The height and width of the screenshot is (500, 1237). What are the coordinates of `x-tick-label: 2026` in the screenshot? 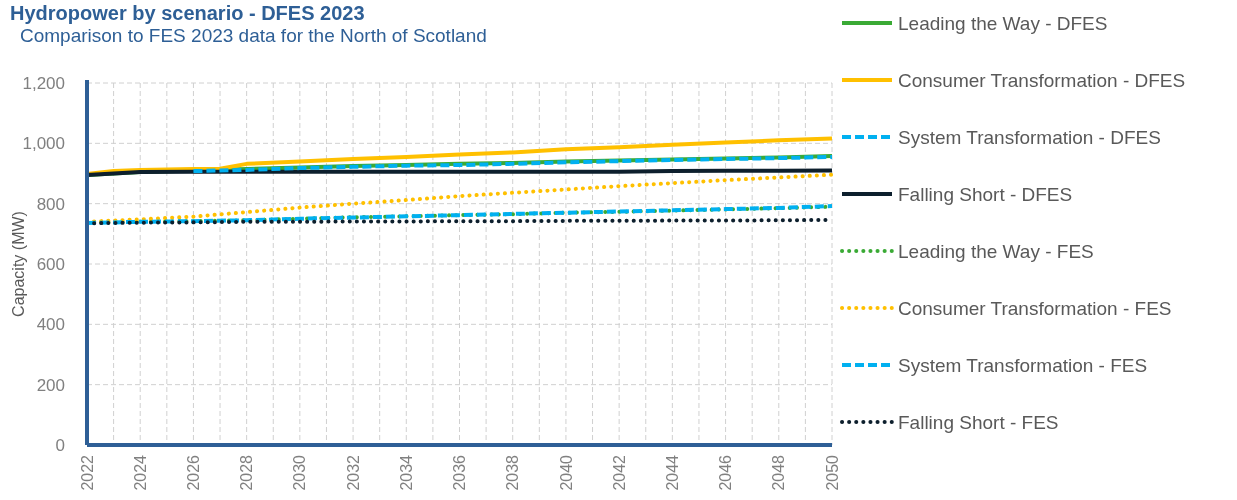 It's located at (194, 472).